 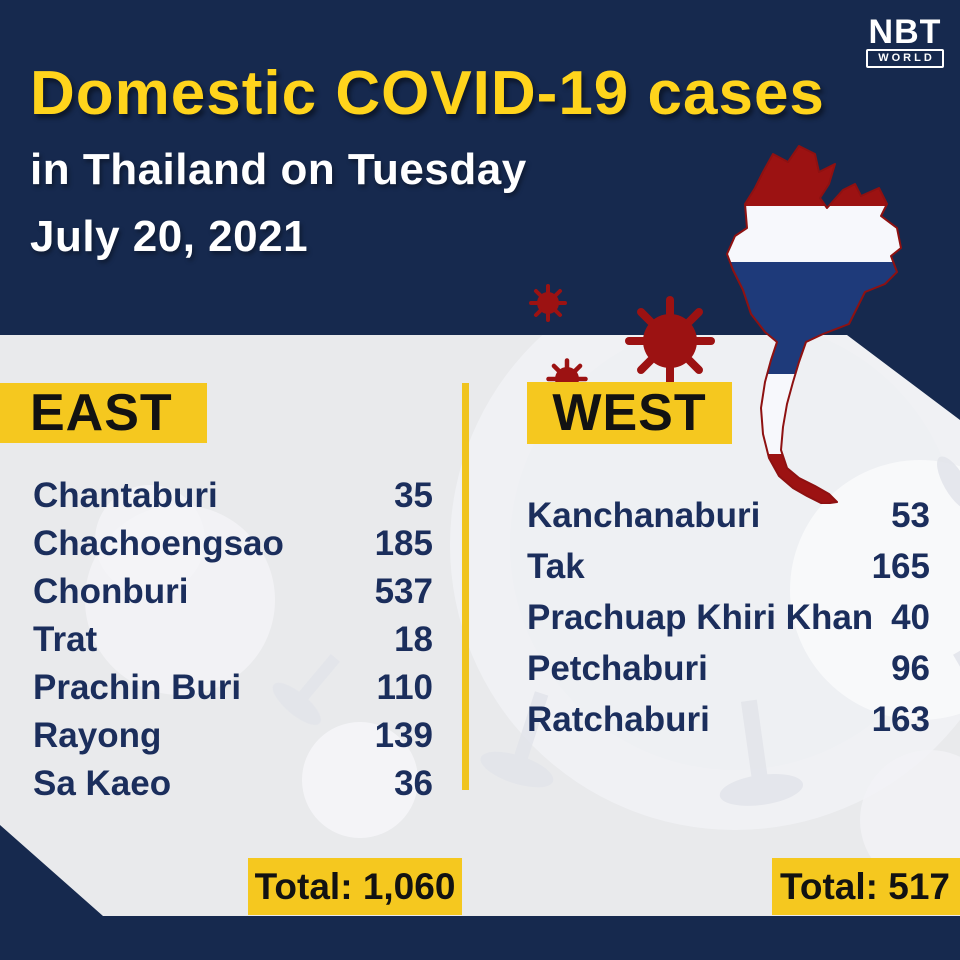 What do you see at coordinates (233, 496) in the screenshot?
I see `table-row: Chantaburi 35` at bounding box center [233, 496].